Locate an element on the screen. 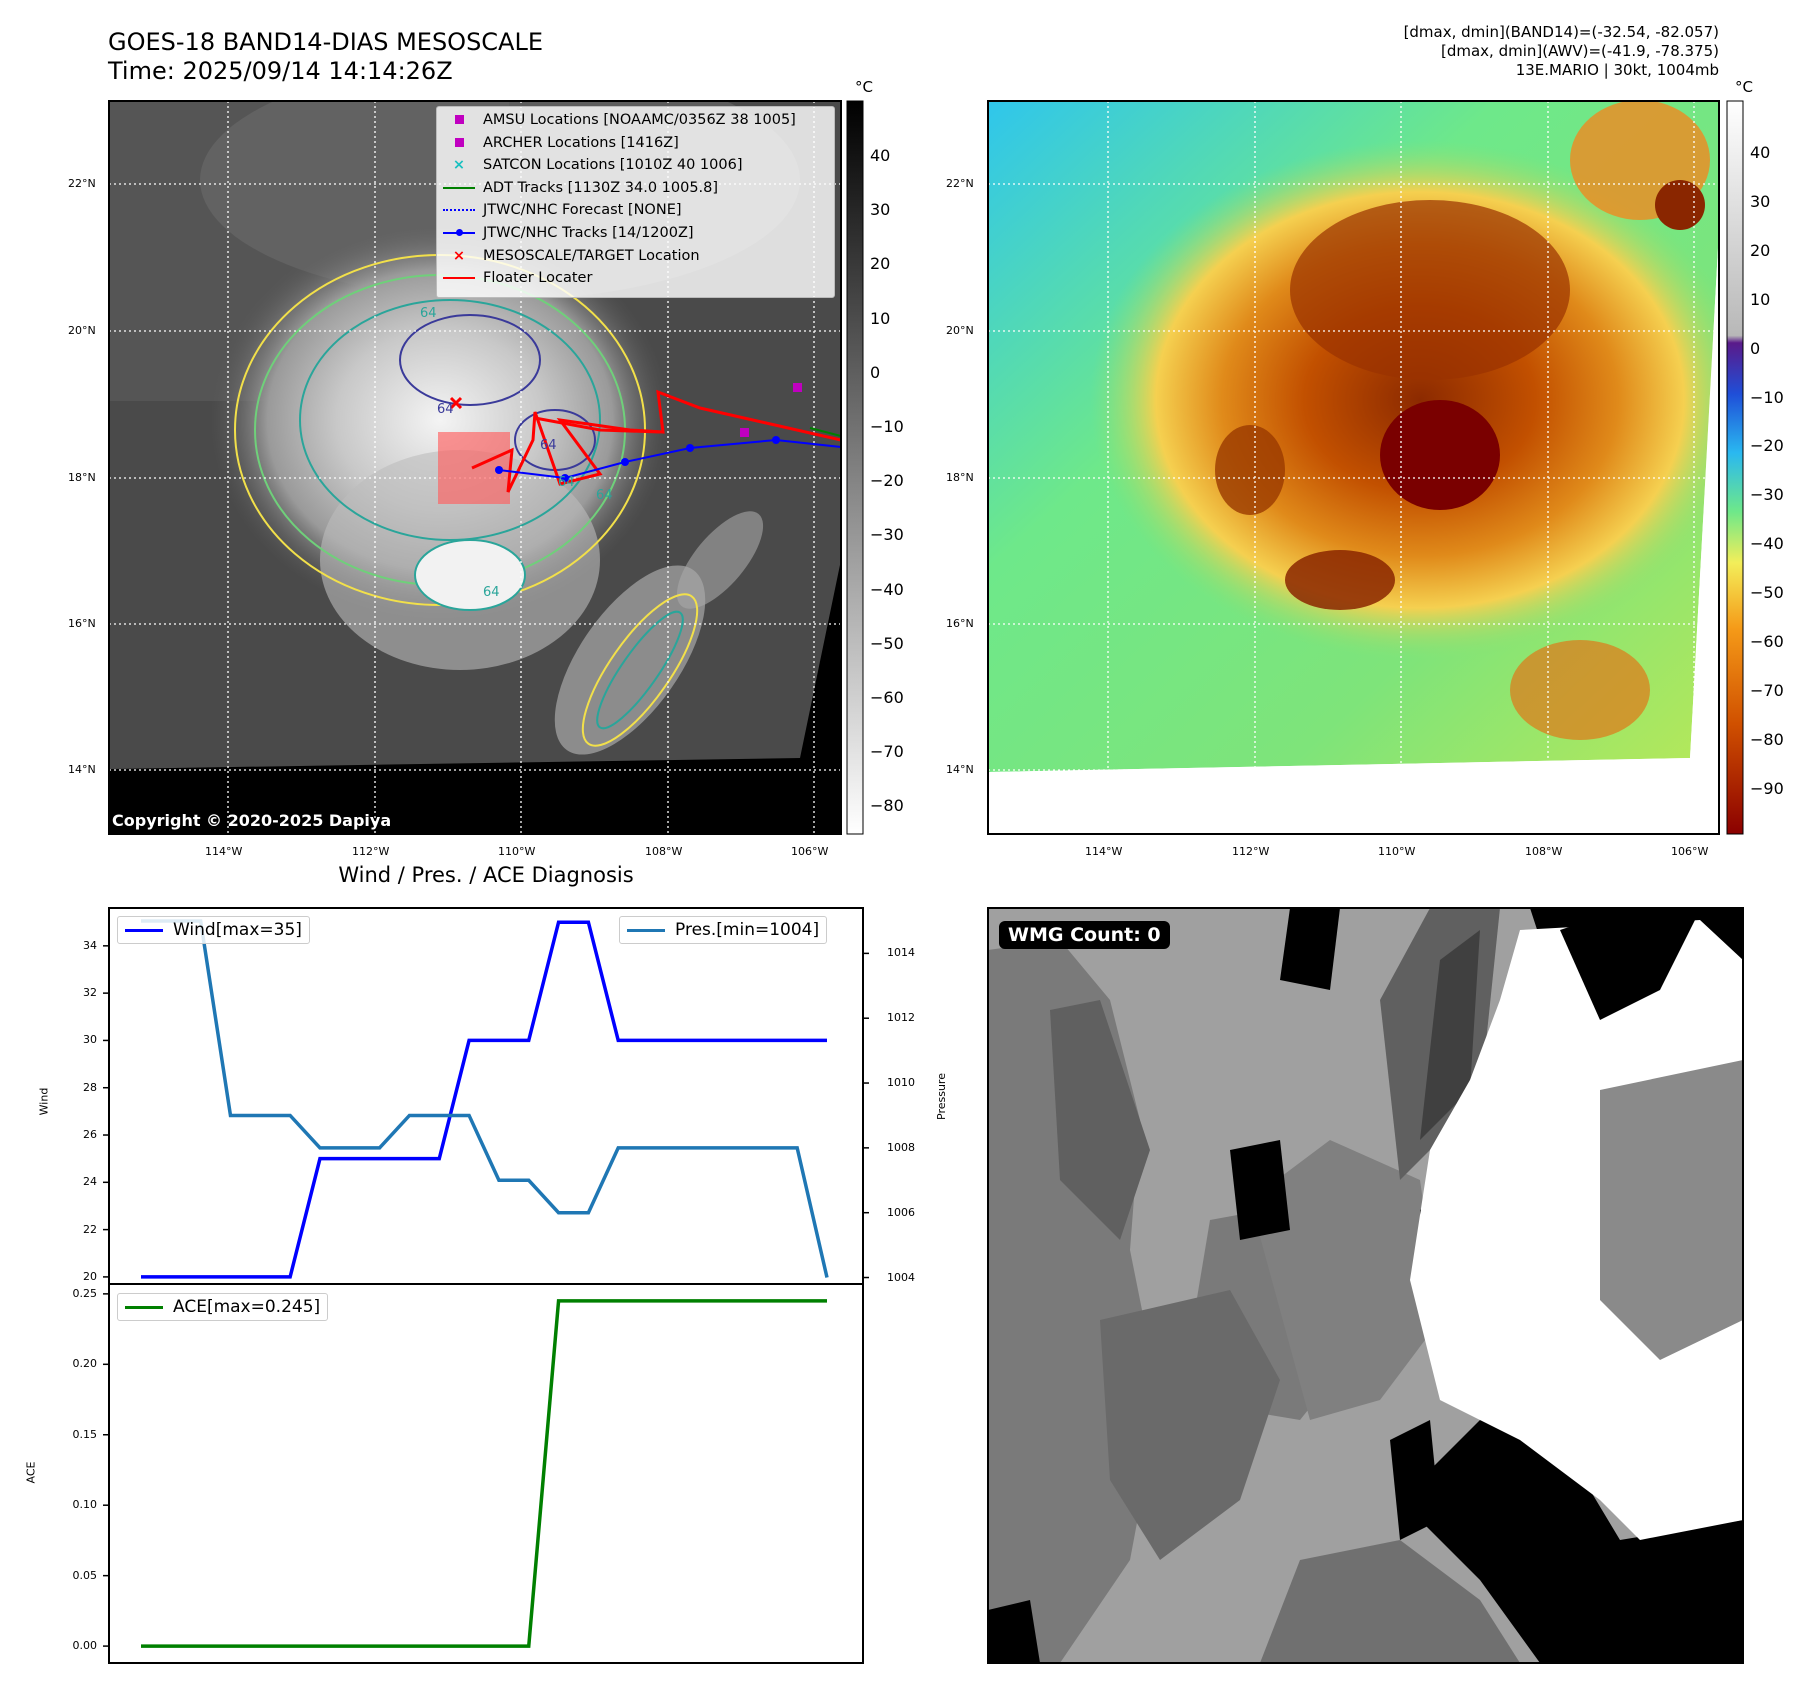  ir-colorbar-tick: 40 is located at coordinates (880, 155).